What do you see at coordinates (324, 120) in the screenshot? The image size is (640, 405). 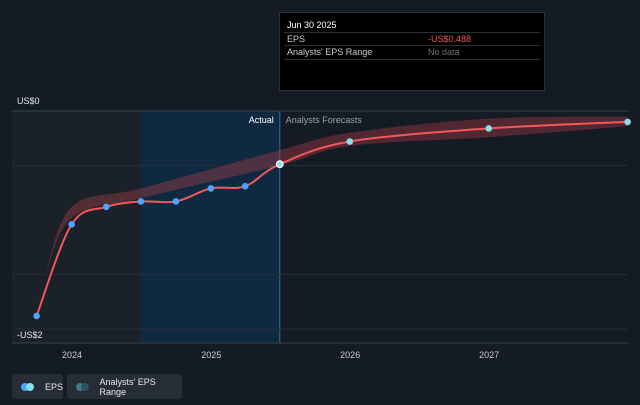 I see `forecast-region-label: Analysts Forecasts` at bounding box center [324, 120].